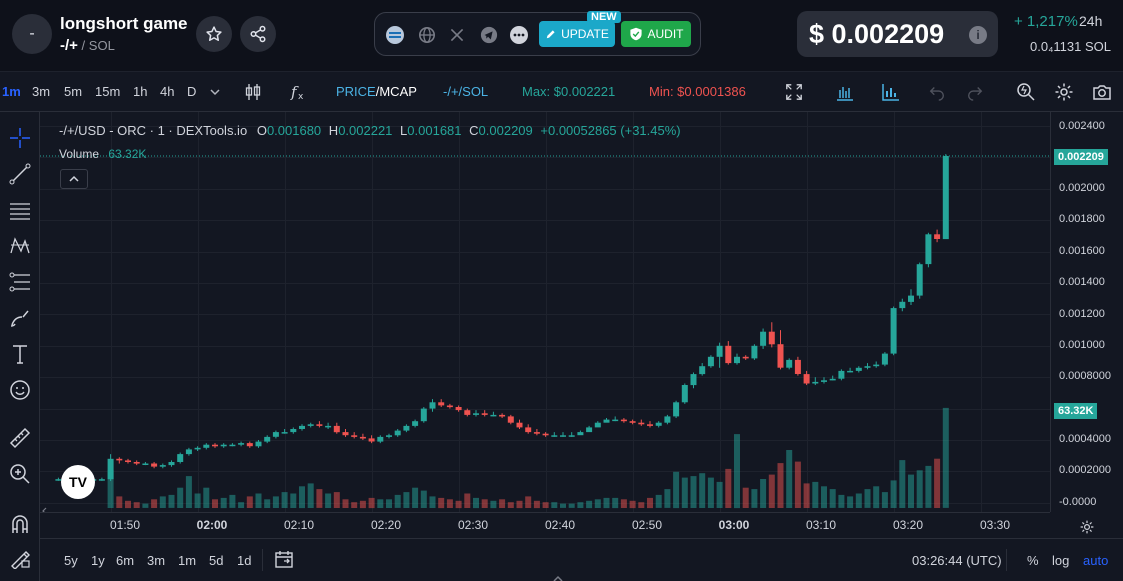 Image resolution: width=1123 pixels, height=581 pixels. What do you see at coordinates (140, 91) in the screenshot?
I see `timeframe-1h: 1h` at bounding box center [140, 91].